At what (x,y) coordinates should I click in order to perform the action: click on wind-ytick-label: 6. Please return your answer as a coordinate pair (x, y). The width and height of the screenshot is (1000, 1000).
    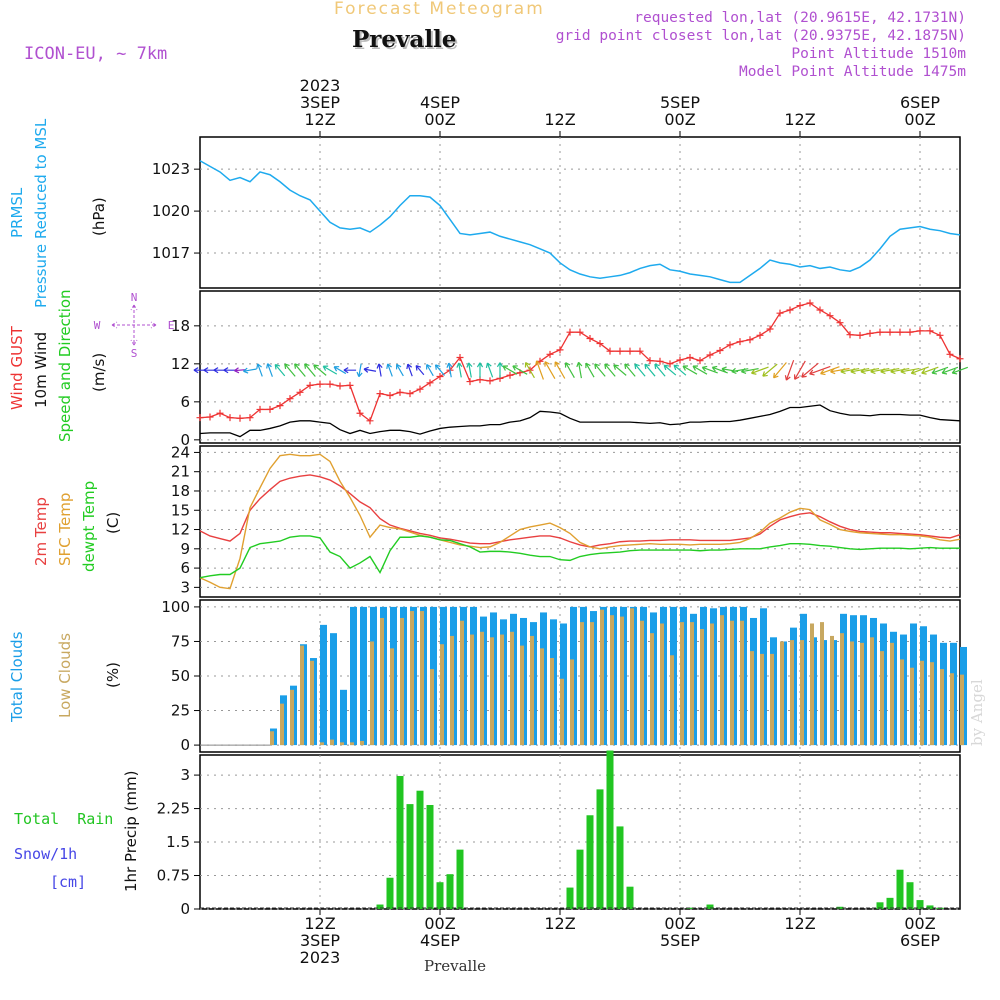
    Looking at the image, I should click on (185, 402).